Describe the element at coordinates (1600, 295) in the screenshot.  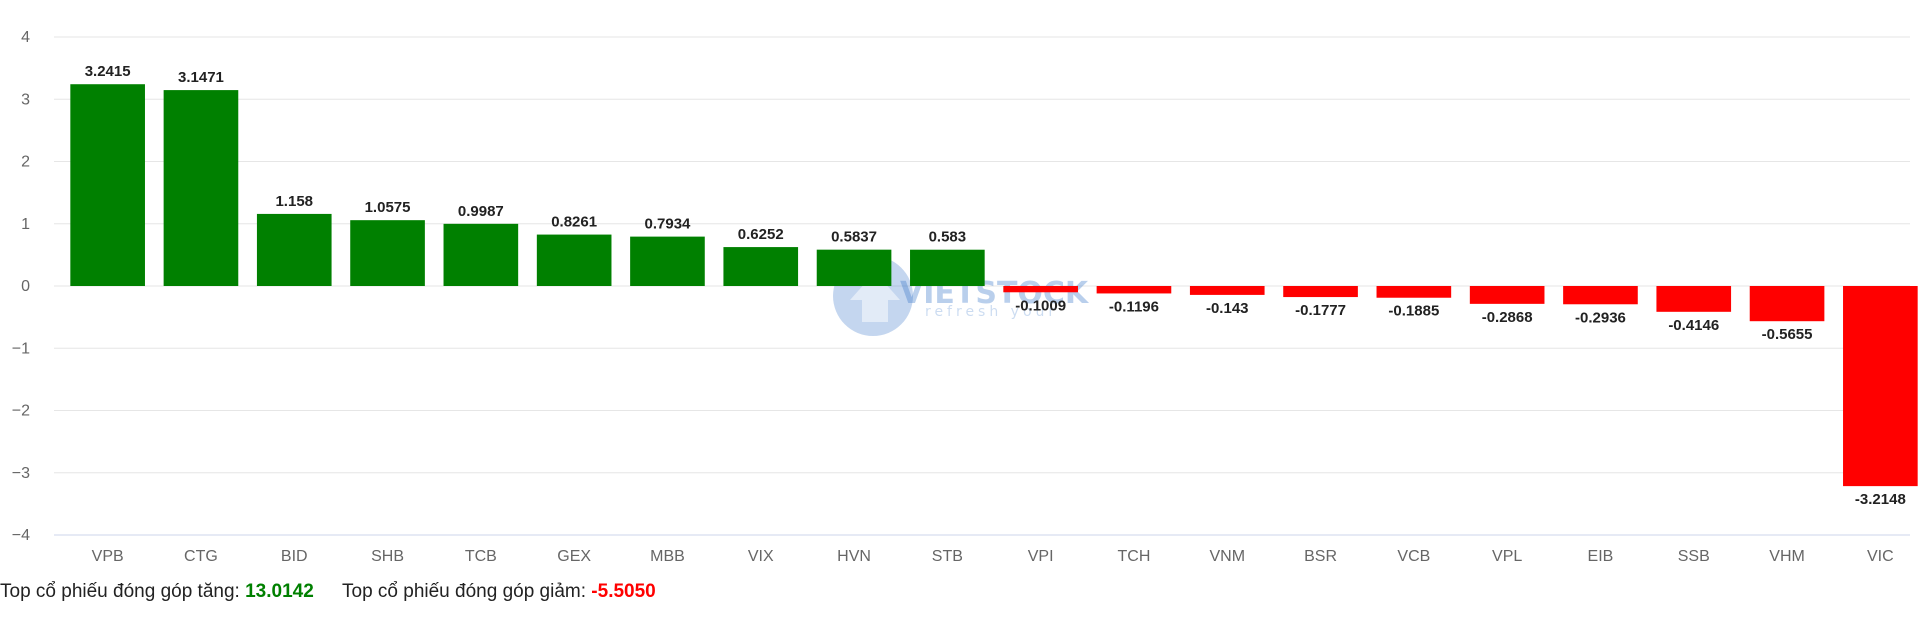
I see `bar-eib` at that location.